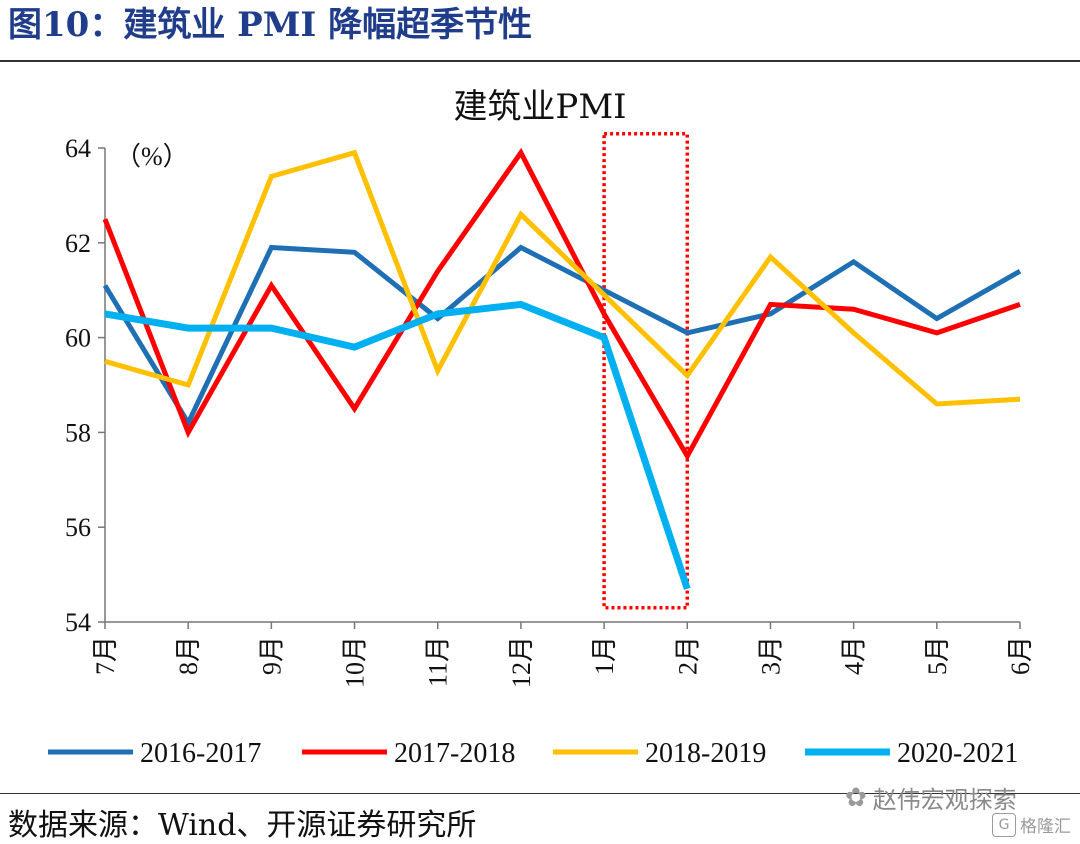 The width and height of the screenshot is (1080, 844). I want to click on x-tick-label: 3月, so click(770, 655).